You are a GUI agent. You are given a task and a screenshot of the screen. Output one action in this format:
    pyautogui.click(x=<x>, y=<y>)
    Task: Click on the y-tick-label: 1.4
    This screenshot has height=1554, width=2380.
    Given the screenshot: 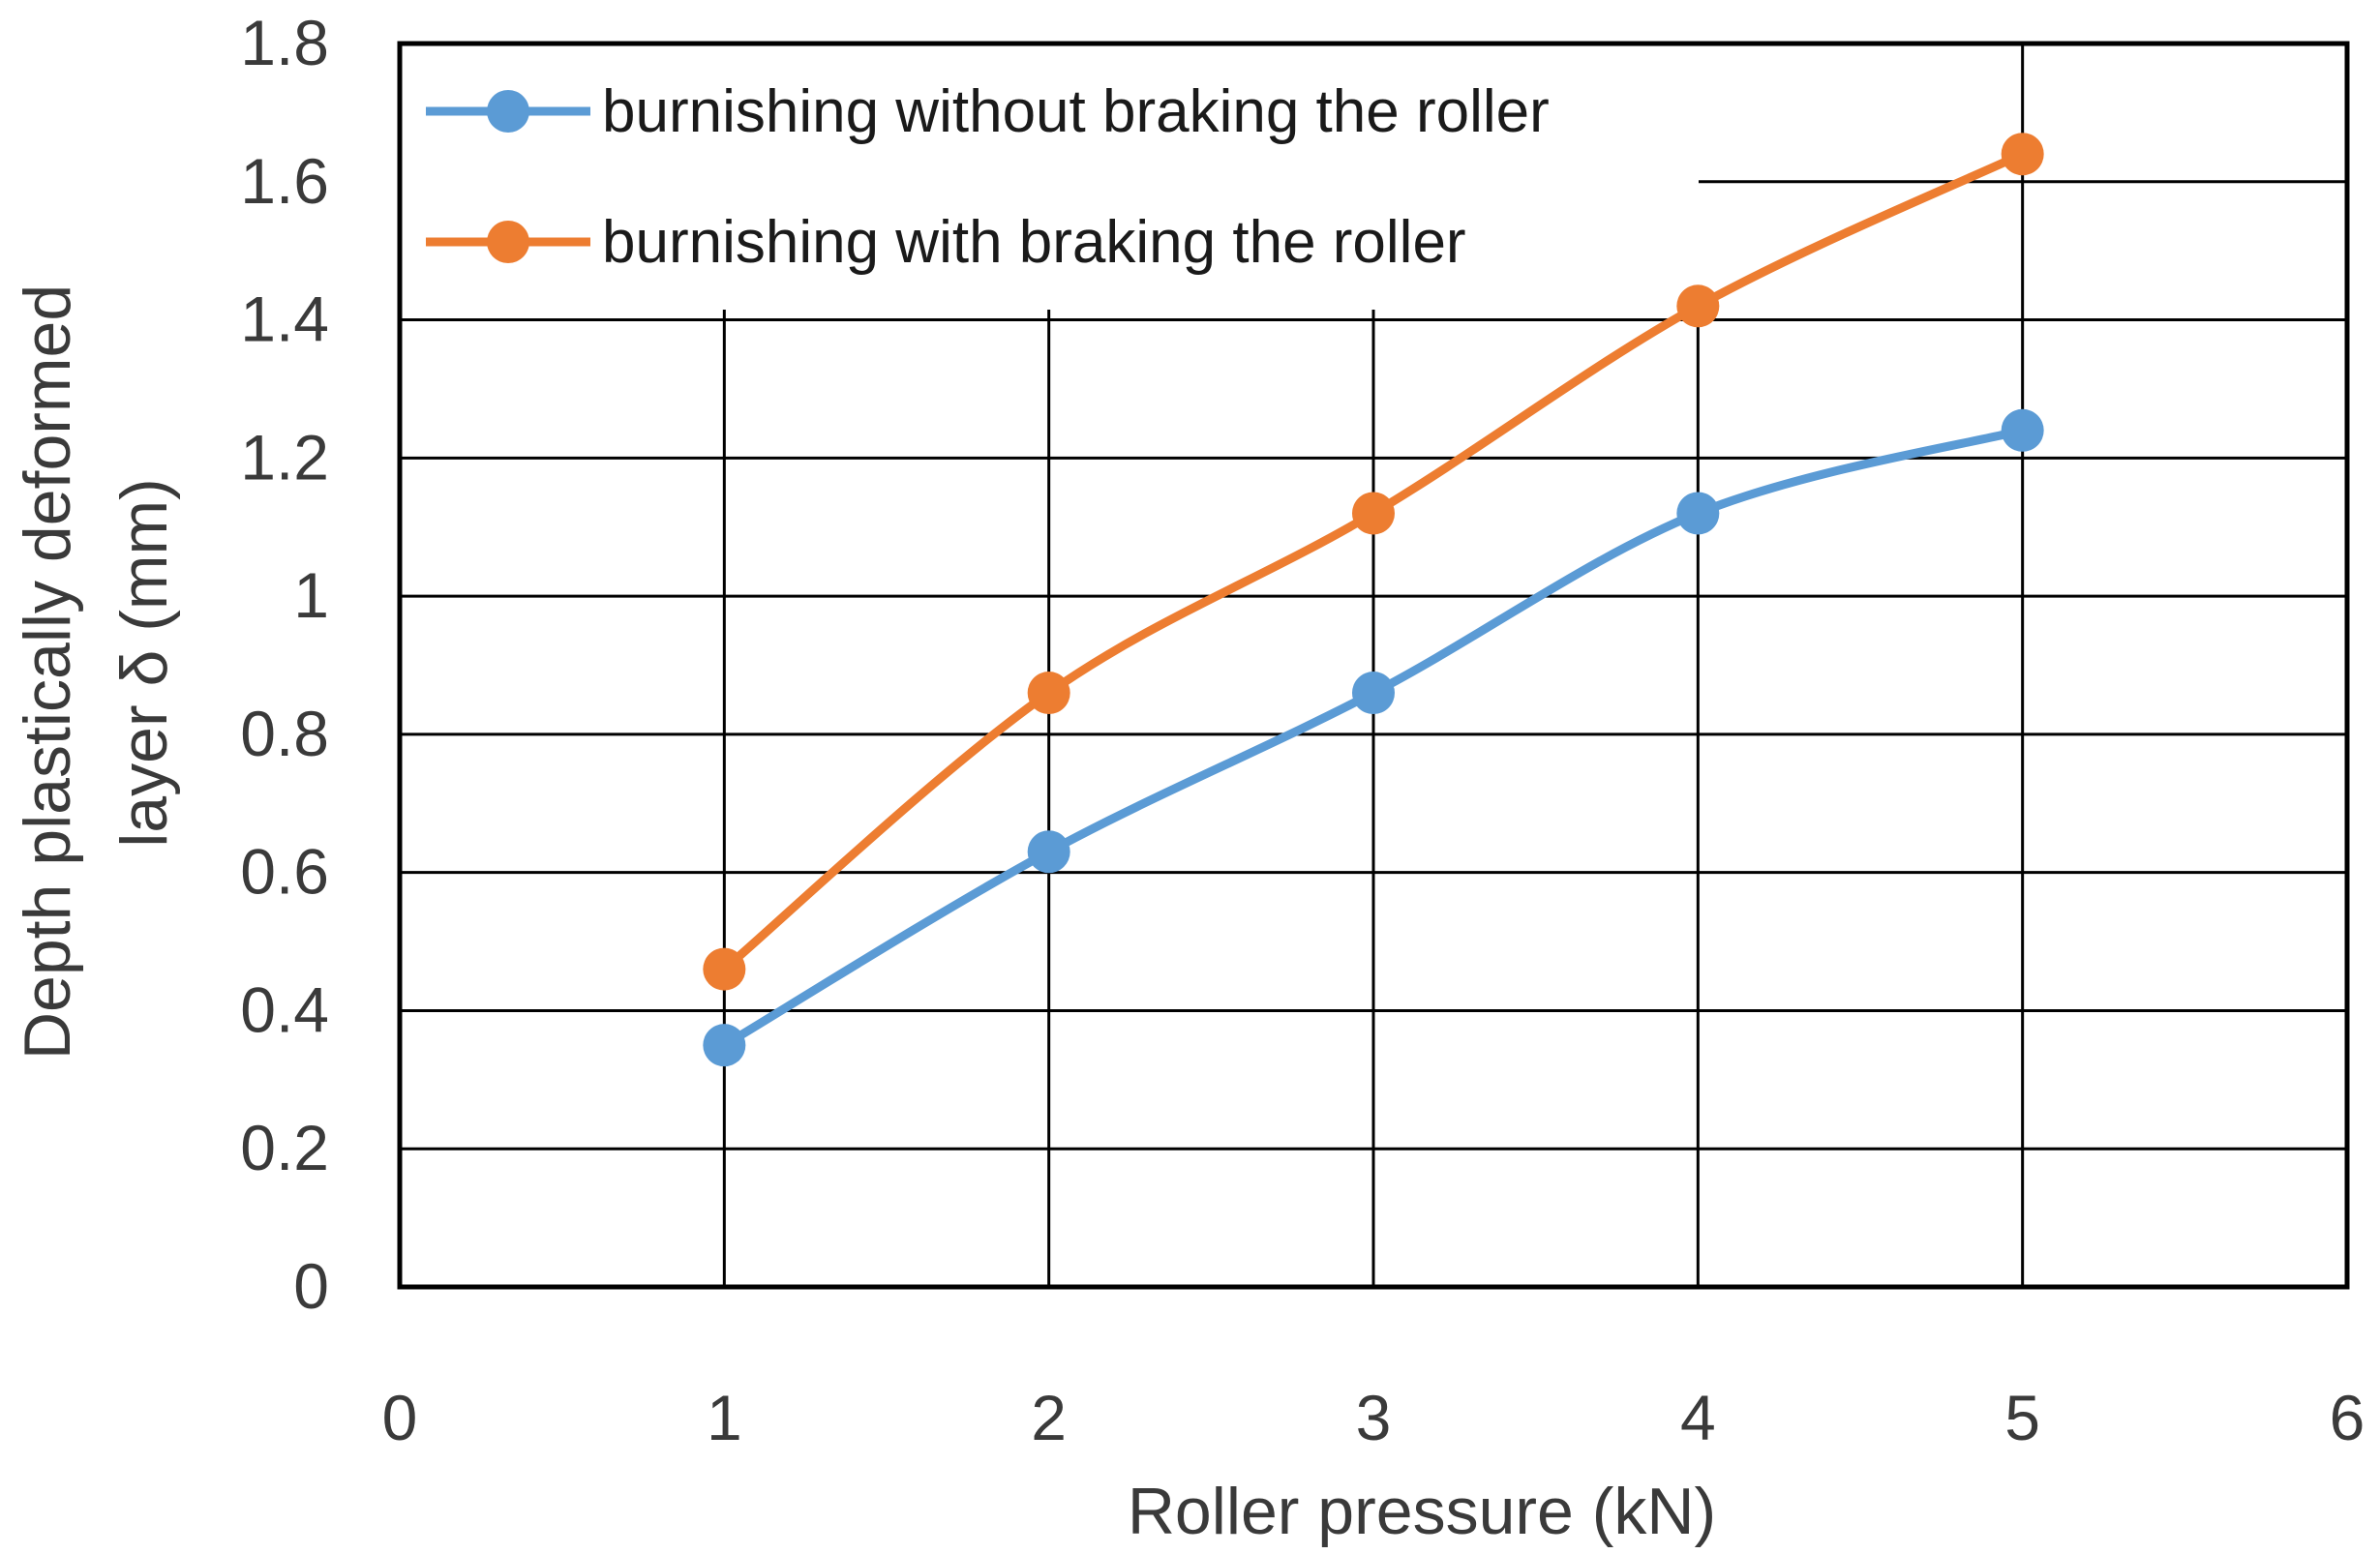 What is the action you would take?
    pyautogui.click(x=285, y=319)
    